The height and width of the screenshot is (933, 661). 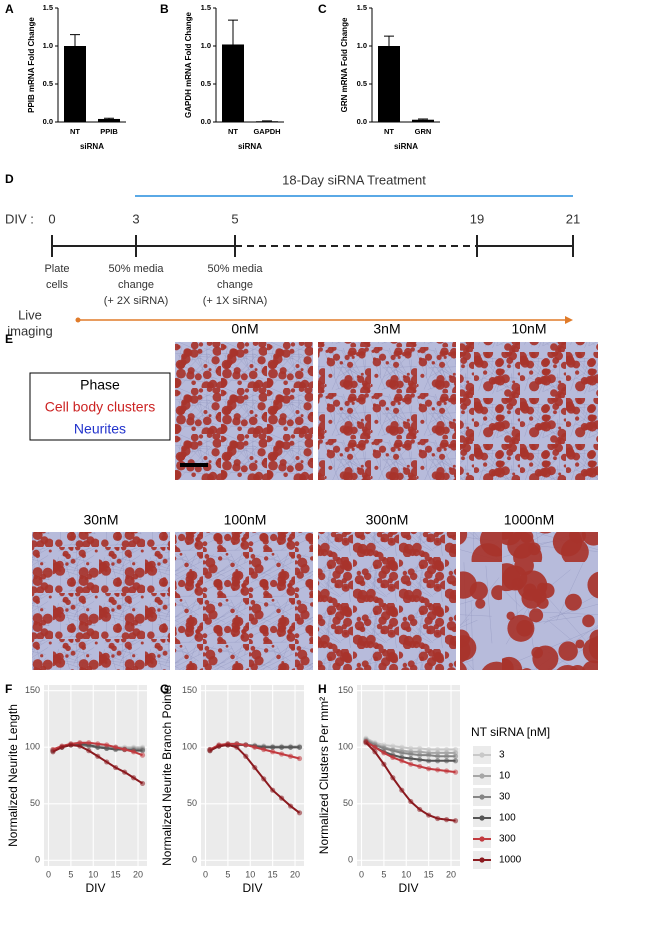 What do you see at coordinates (387, 520) in the screenshot?
I see `image-label: 300nM` at bounding box center [387, 520].